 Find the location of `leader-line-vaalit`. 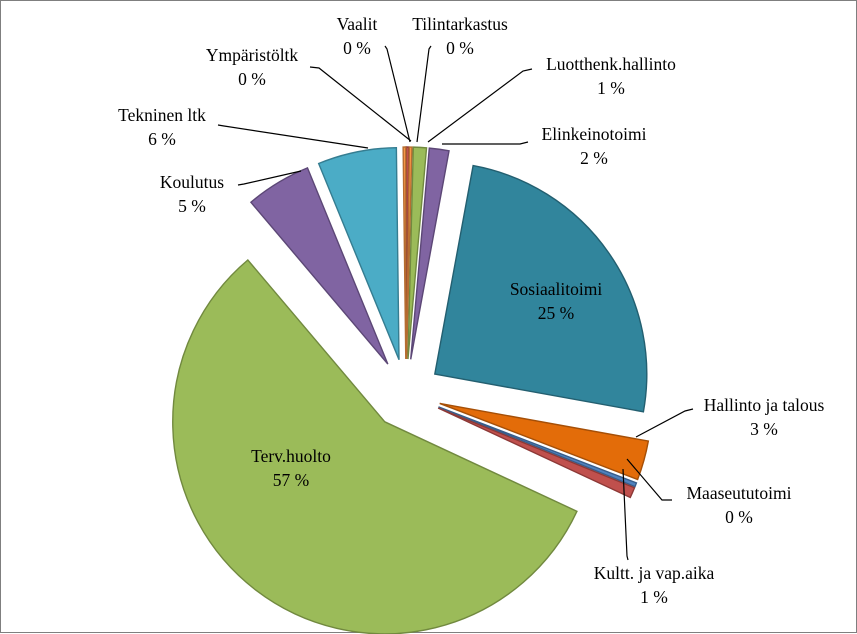

leader-line-vaalit is located at coordinates (397, 94).